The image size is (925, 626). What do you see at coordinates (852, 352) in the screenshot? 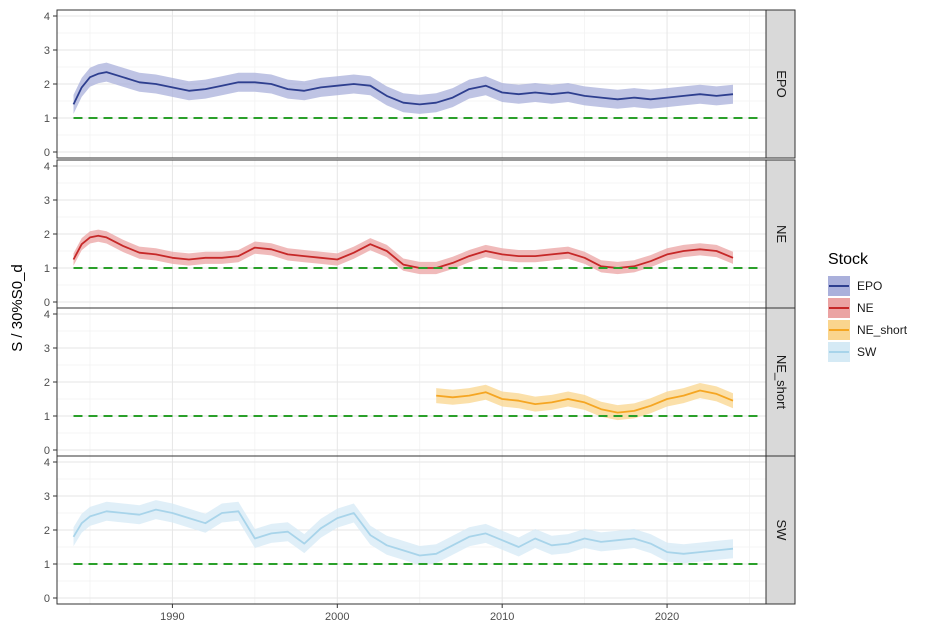
I see `legend-item-sw: SW` at bounding box center [852, 352].